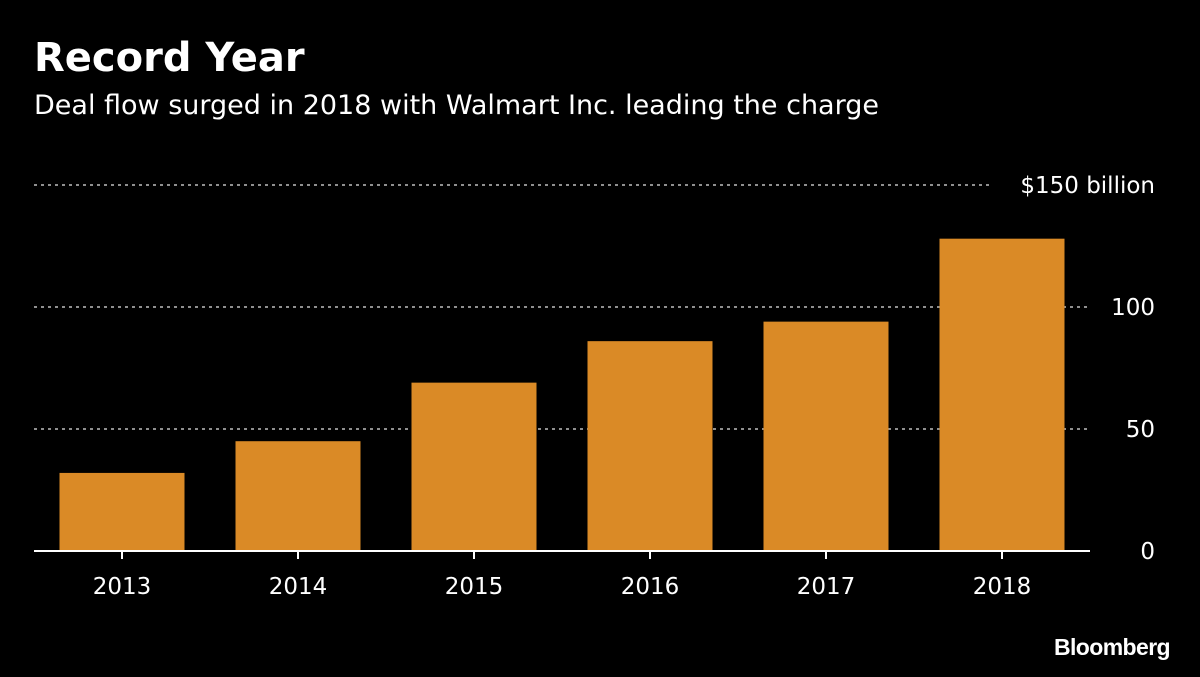 The width and height of the screenshot is (1200, 677). What do you see at coordinates (562, 587) in the screenshot?
I see `x-axis-tick-labels: 2013 2014 2015 2016 2017 2018` at bounding box center [562, 587].